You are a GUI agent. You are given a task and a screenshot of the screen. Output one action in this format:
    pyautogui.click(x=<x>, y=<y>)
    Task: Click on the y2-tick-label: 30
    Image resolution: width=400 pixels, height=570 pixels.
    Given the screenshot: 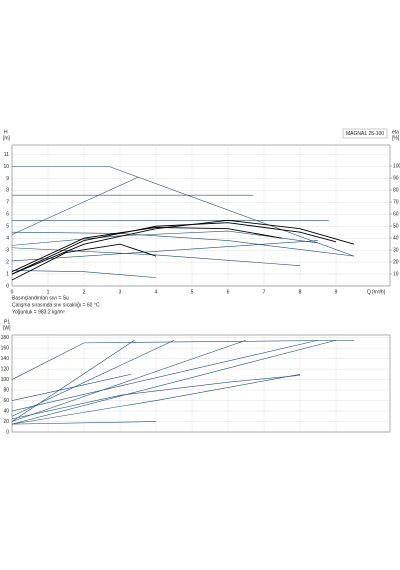 What is the action you would take?
    pyautogui.click(x=396, y=250)
    